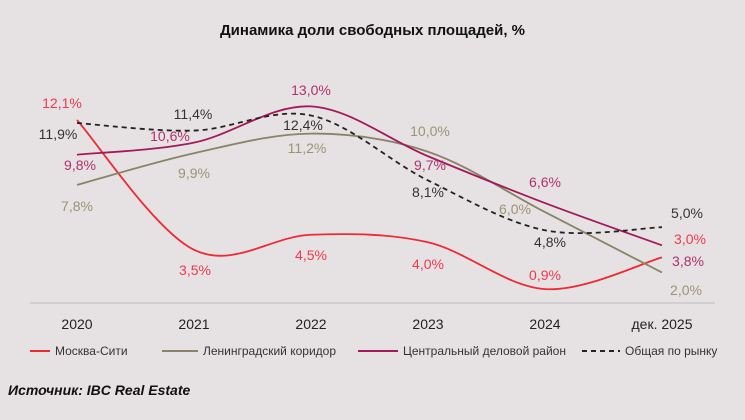  What do you see at coordinates (430, 165) in the screenshot?
I see `data-label: 9,7%` at bounding box center [430, 165].